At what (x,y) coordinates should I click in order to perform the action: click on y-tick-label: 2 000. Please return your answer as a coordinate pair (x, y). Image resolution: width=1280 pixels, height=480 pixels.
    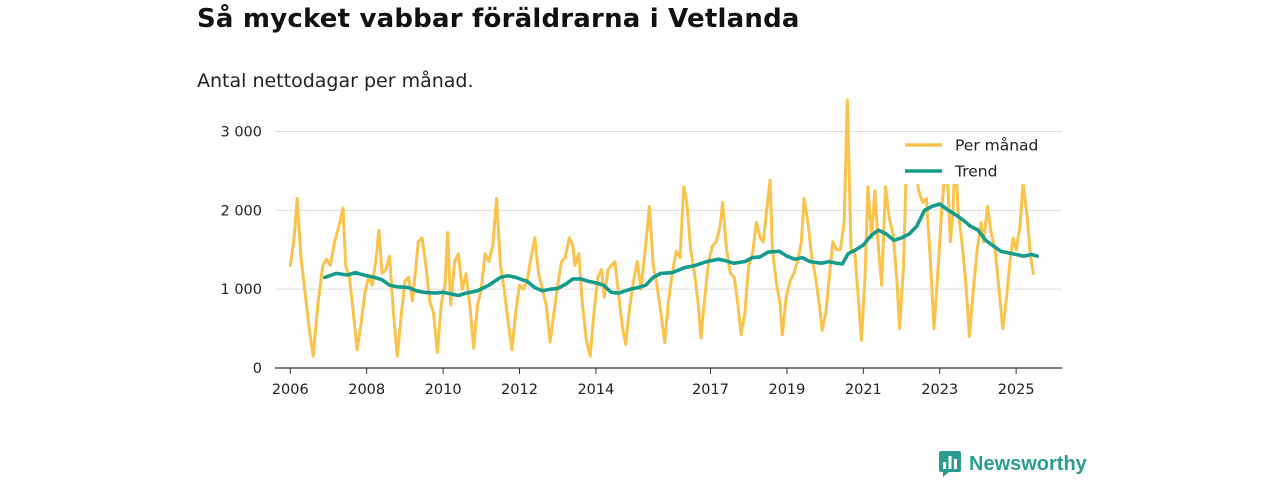
    Looking at the image, I should click on (241, 211).